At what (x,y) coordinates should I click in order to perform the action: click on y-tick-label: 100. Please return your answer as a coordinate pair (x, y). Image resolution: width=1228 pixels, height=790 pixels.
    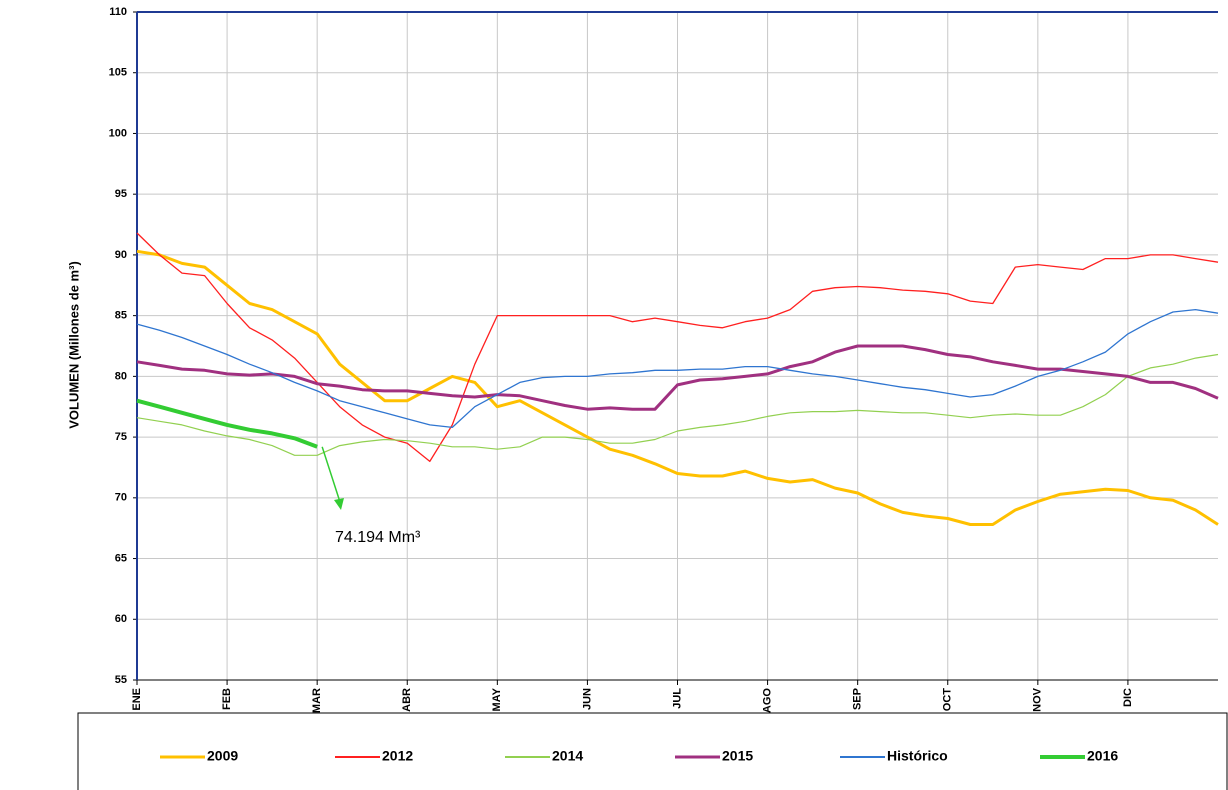
    Looking at the image, I should click on (118, 133).